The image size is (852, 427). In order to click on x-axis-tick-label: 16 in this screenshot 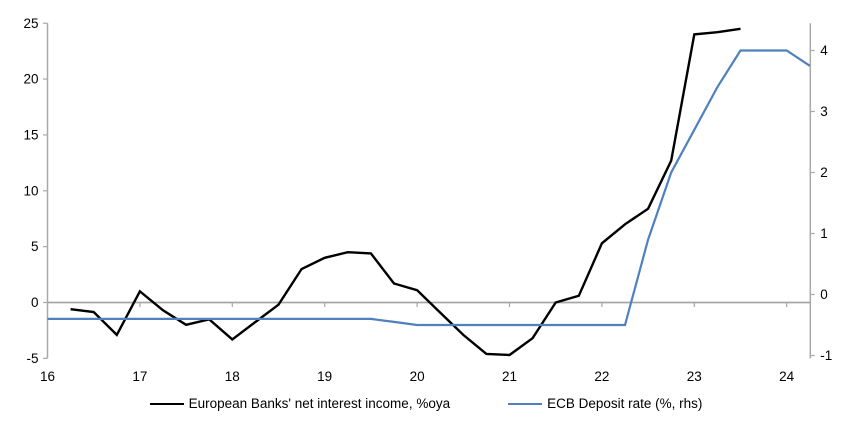, I will do `click(47, 376)`.